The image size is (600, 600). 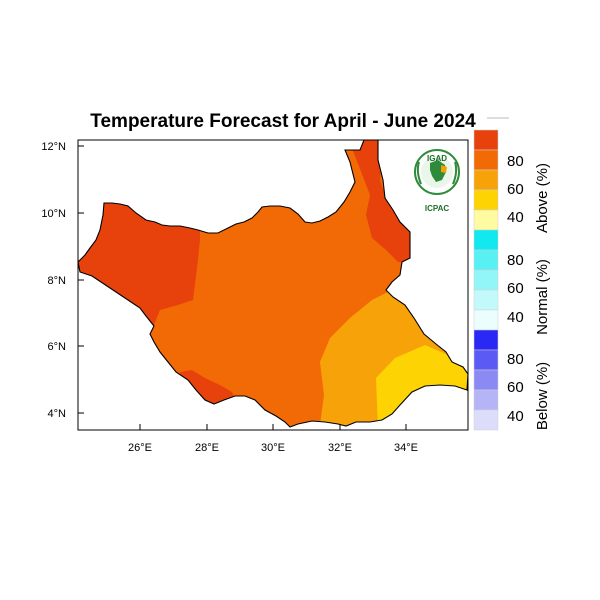 I want to click on x-axis: 26°E 28°E 30°E 32°E 34°E, so click(x=273, y=439).